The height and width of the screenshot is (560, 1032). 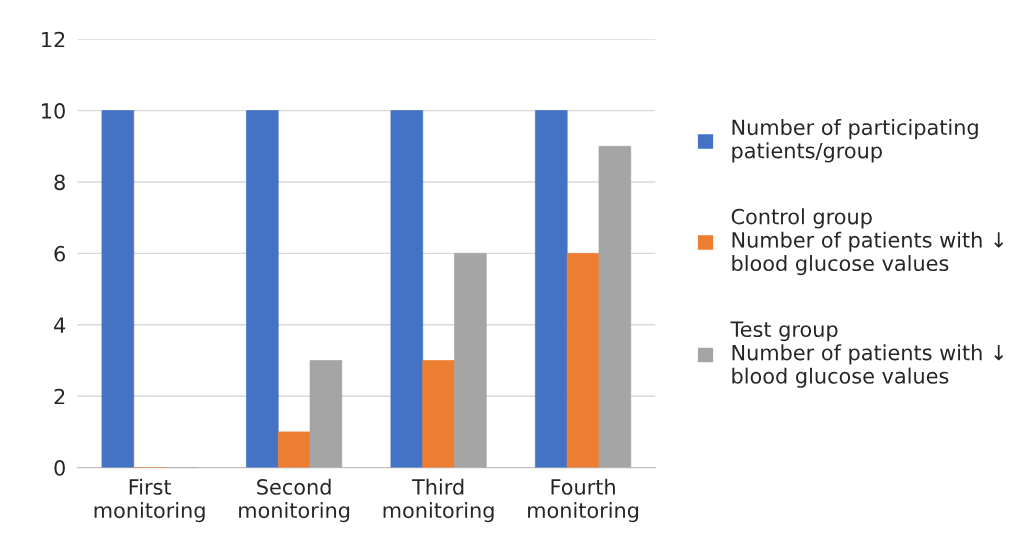 What do you see at coordinates (59, 182) in the screenshot?
I see `y-tick-label: 8` at bounding box center [59, 182].